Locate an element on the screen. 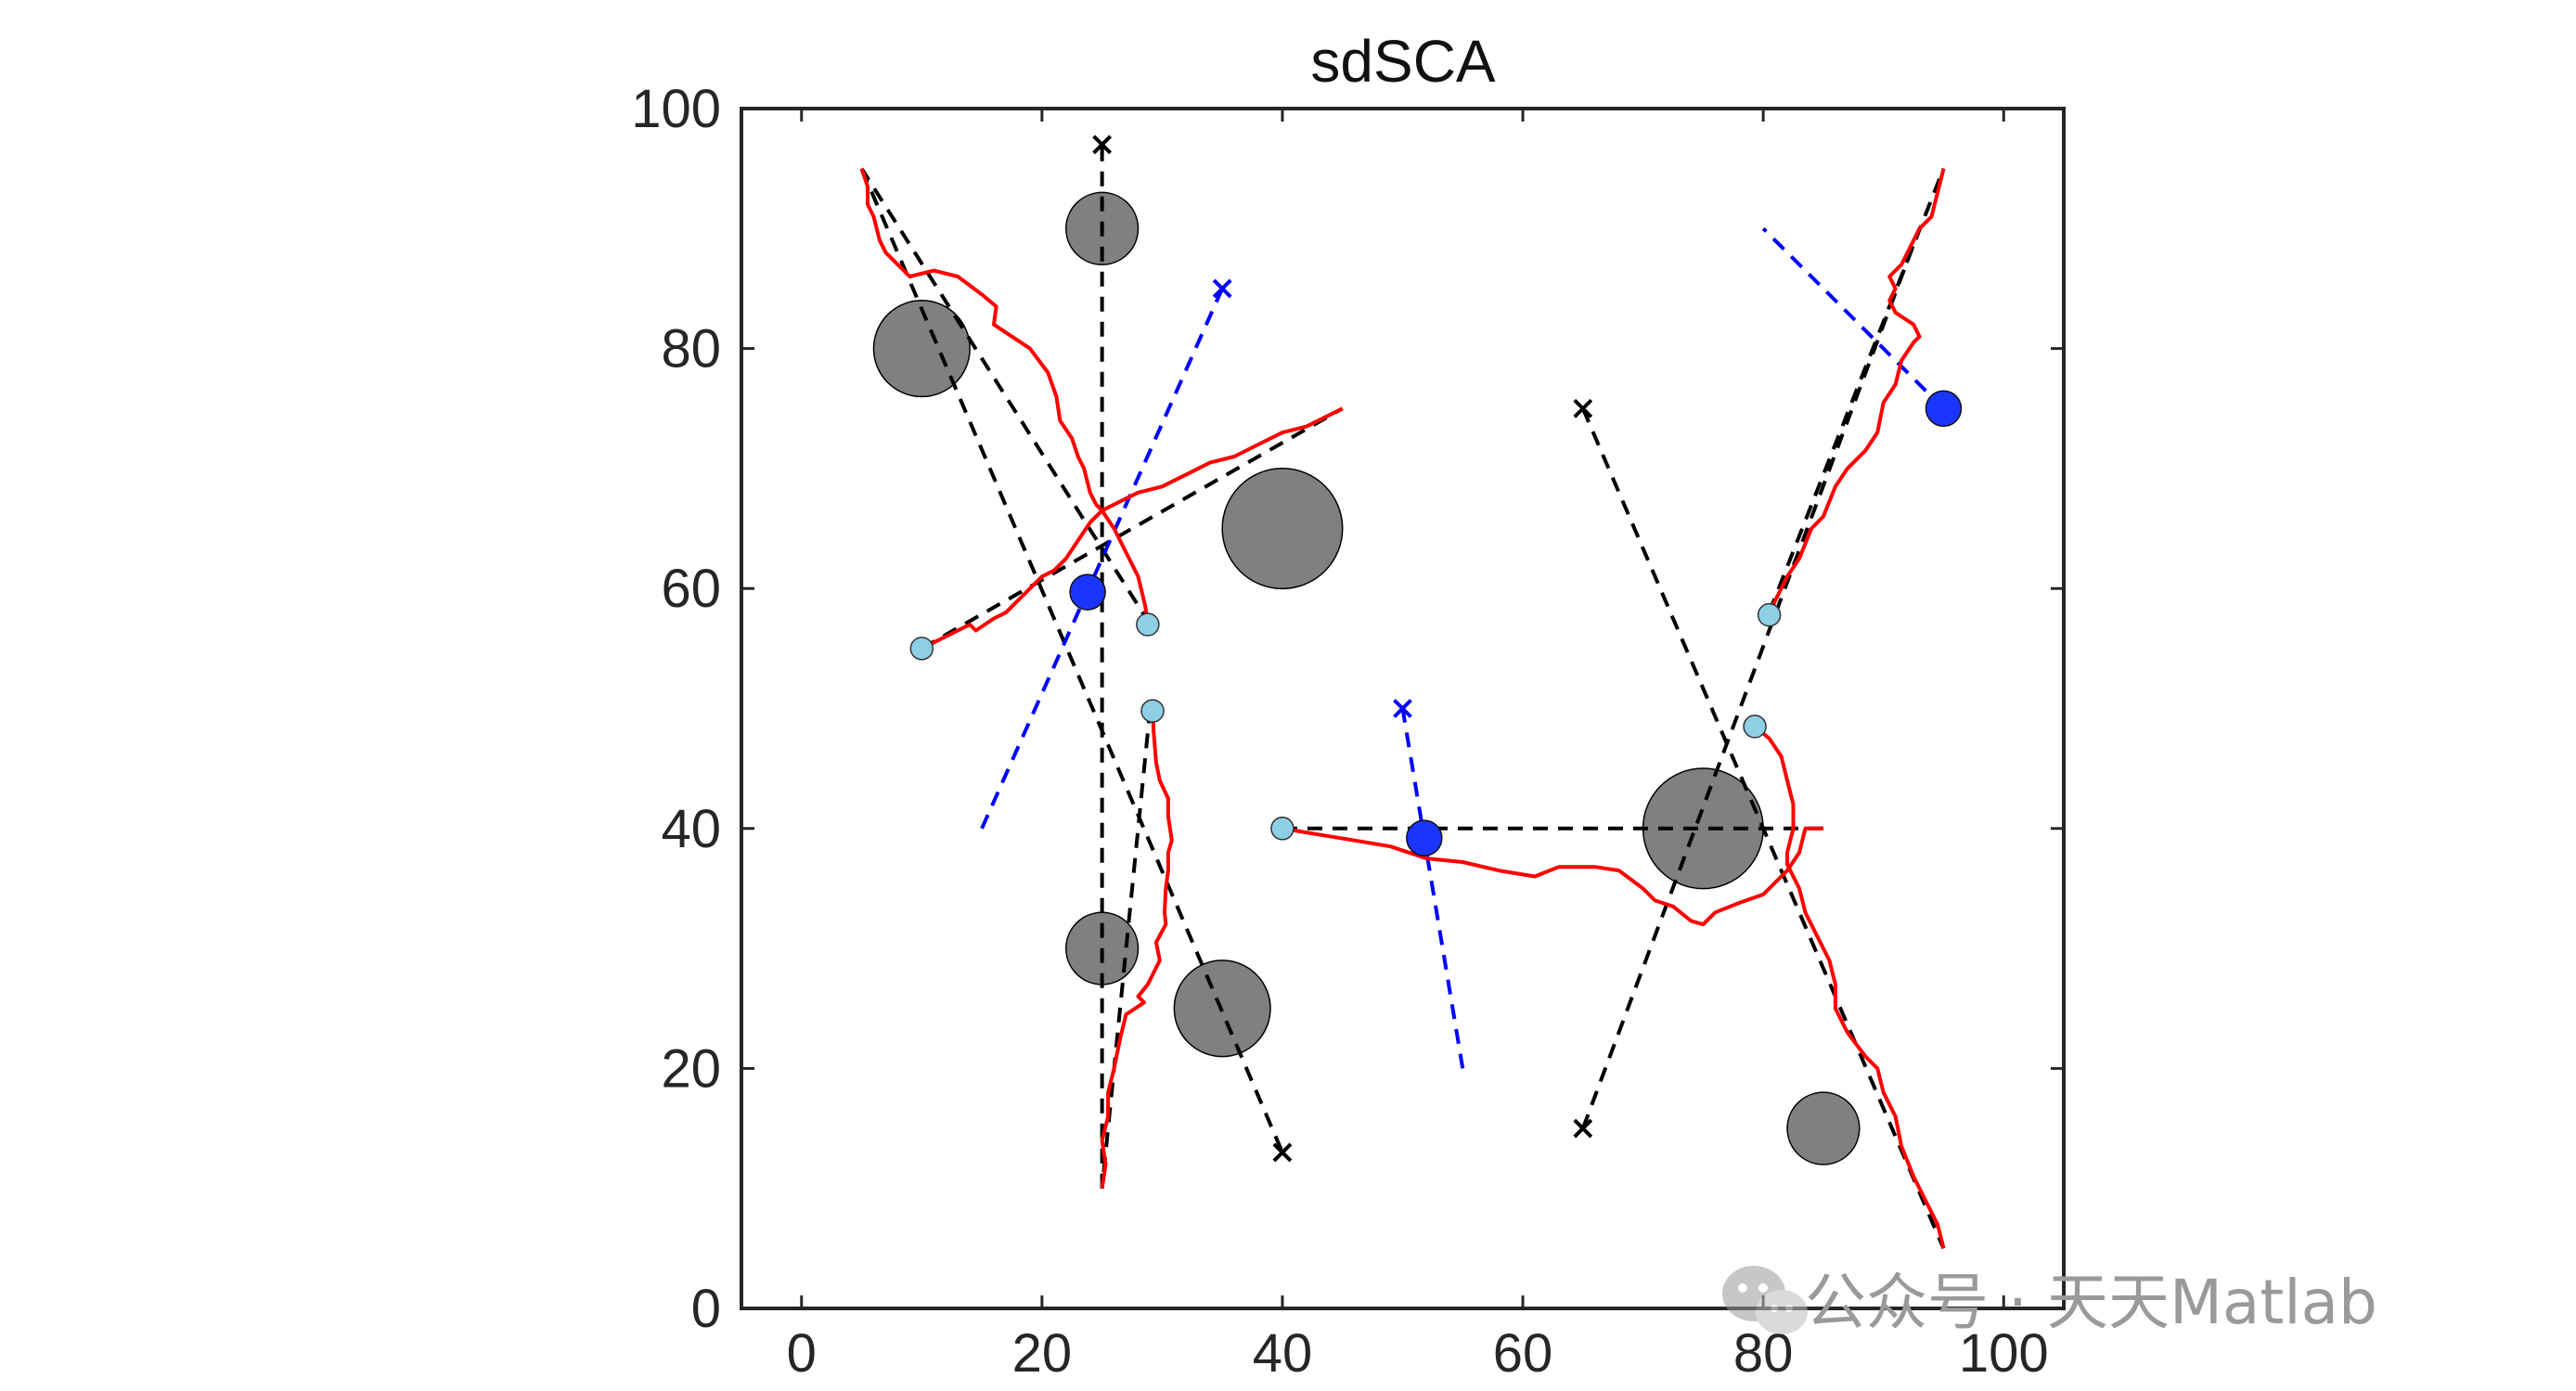  y-tick-label: 60 is located at coordinates (691, 589).